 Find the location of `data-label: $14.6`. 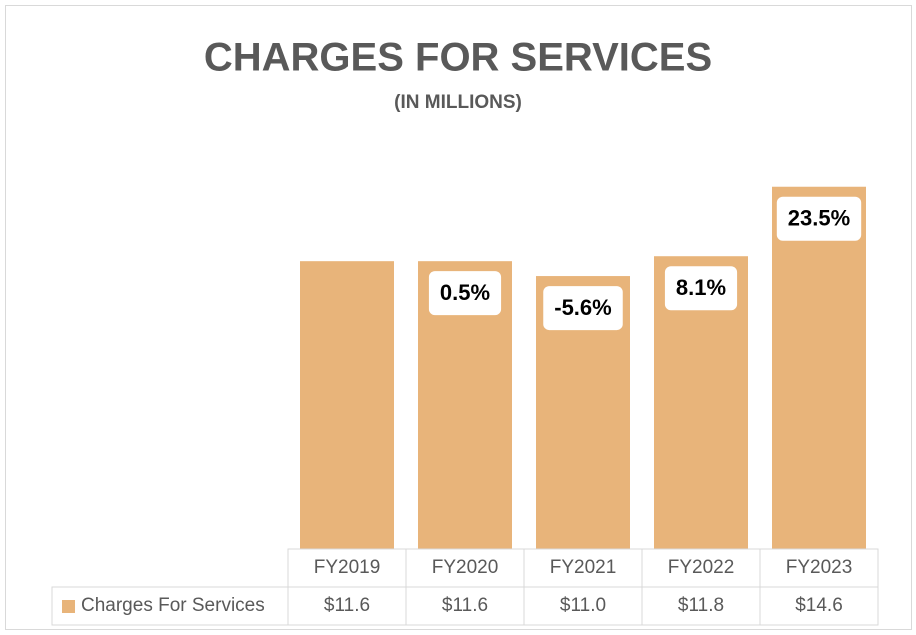

data-label: $14.6 is located at coordinates (819, 605).